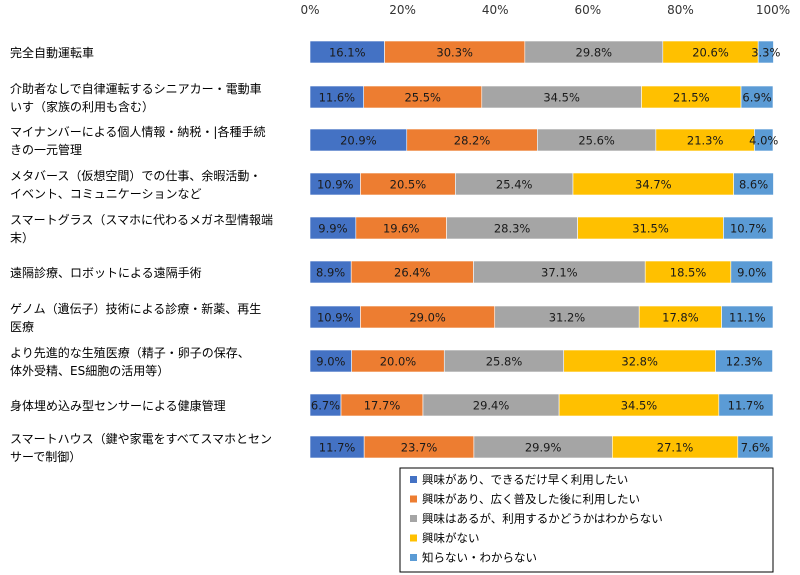 The width and height of the screenshot is (800, 575). Describe the element at coordinates (675, 448) in the screenshot. I see `data-label: 27.1%` at that location.